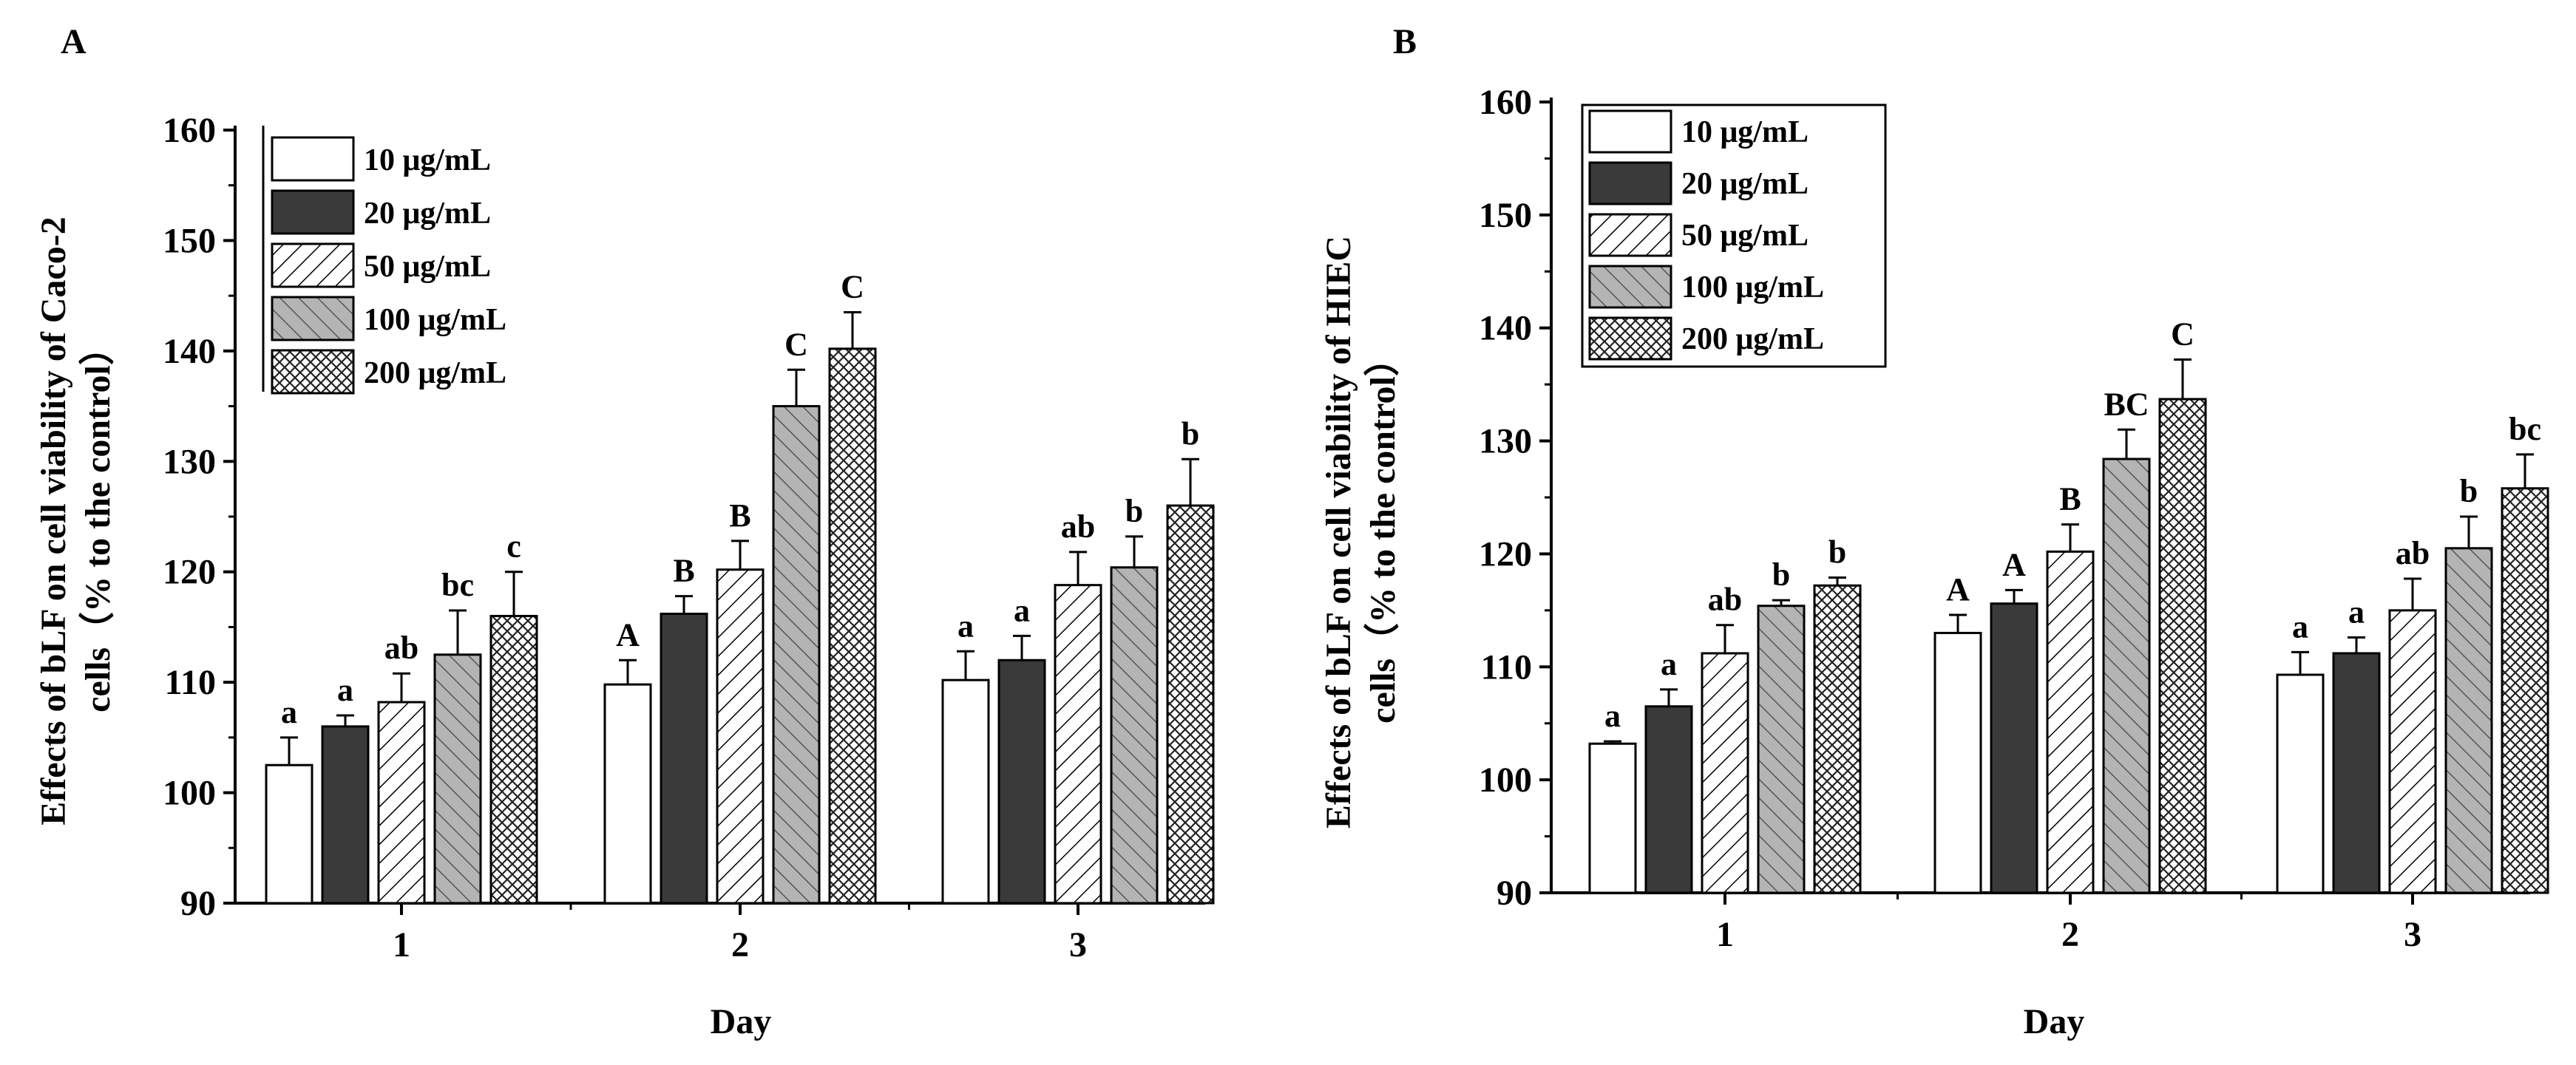 The image size is (2576, 1065). Describe the element at coordinates (1837, 739) in the screenshot. I see `bar-b-day1-s5` at that location.